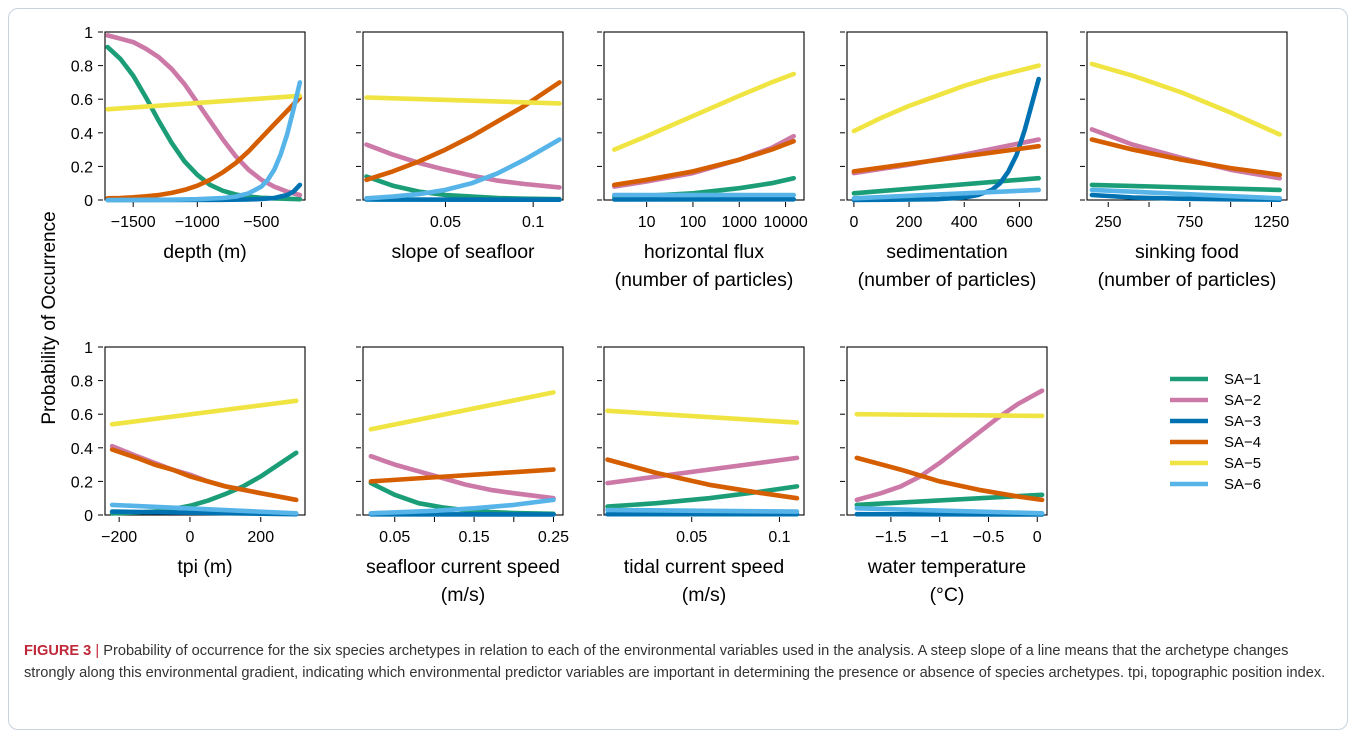 Image resolution: width=1358 pixels, height=736 pixels. I want to click on x-tick-label: 1000, so click(739, 222).